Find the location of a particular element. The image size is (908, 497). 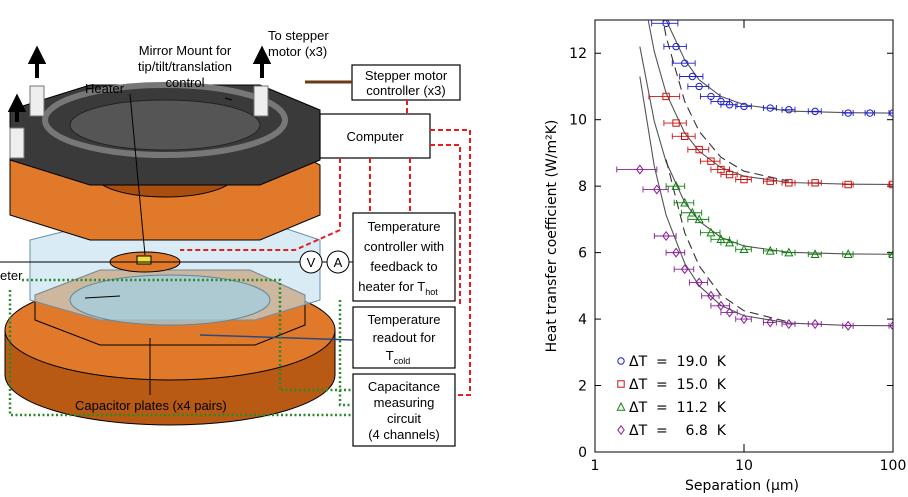

voltmeter is located at coordinates (311, 262).